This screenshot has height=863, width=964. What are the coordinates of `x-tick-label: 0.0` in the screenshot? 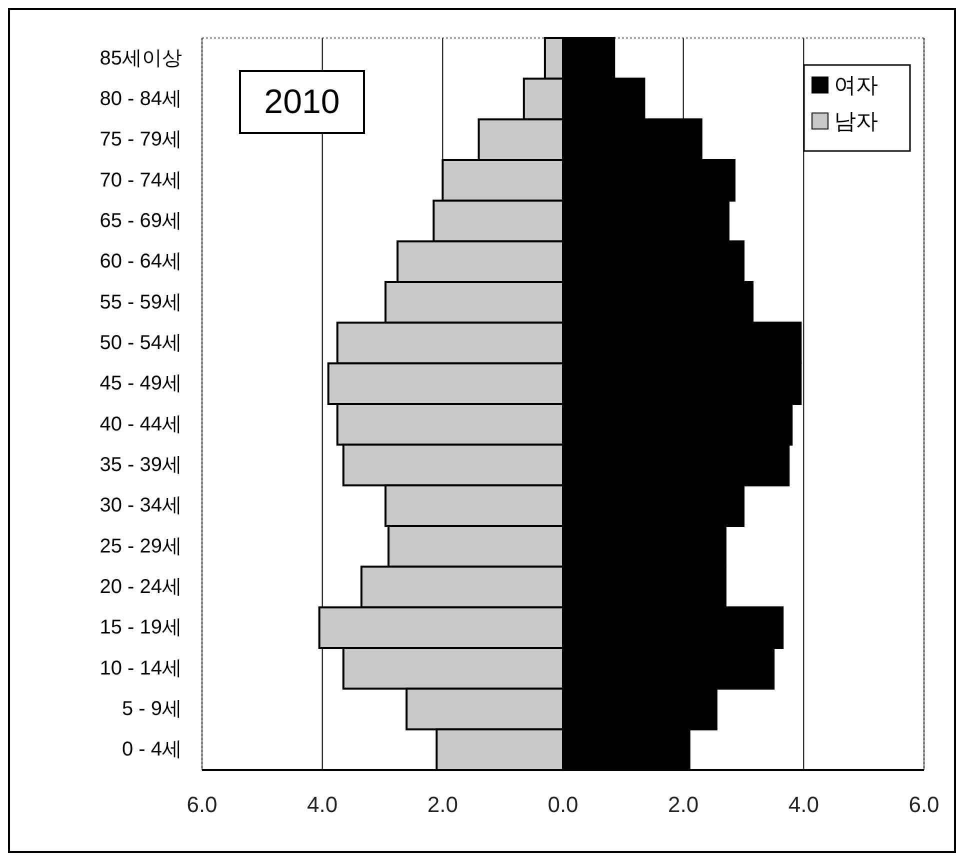 It's located at (563, 804).